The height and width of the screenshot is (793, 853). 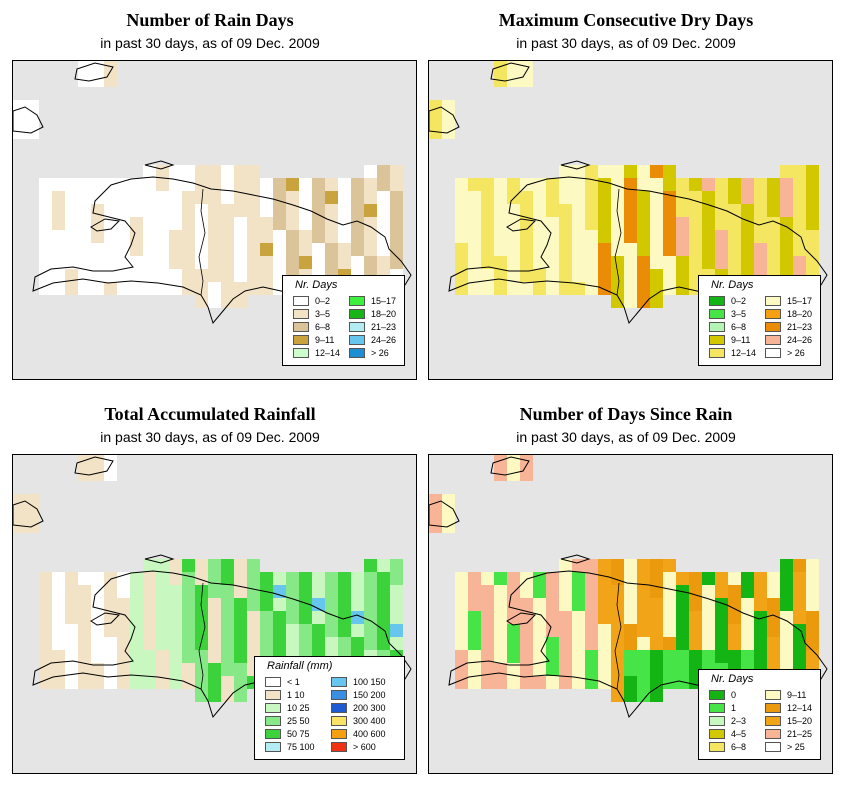 What do you see at coordinates (311, 301) in the screenshot?
I see `legend-item: 0–2` at bounding box center [311, 301].